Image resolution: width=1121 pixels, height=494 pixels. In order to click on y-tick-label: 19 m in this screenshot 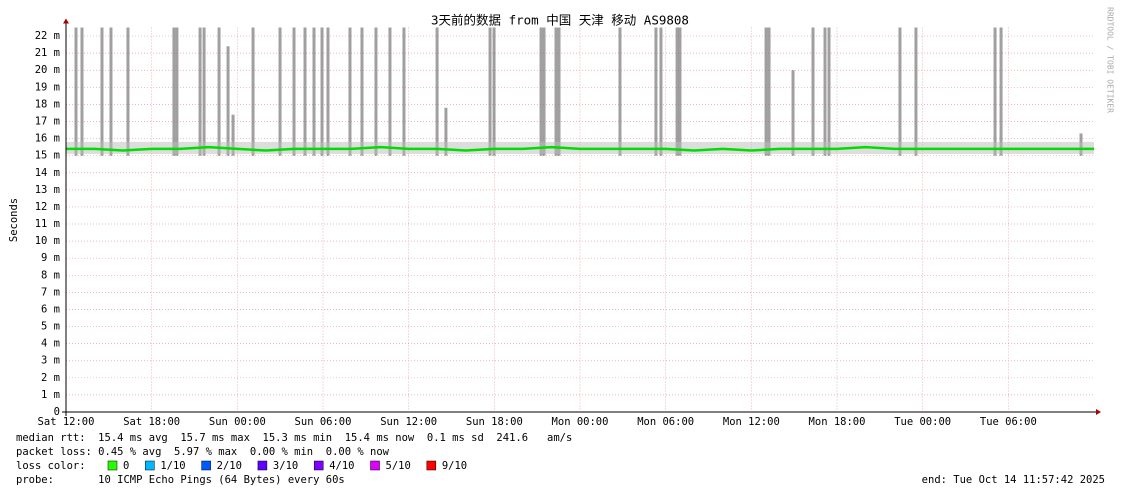, I will do `click(47, 87)`.